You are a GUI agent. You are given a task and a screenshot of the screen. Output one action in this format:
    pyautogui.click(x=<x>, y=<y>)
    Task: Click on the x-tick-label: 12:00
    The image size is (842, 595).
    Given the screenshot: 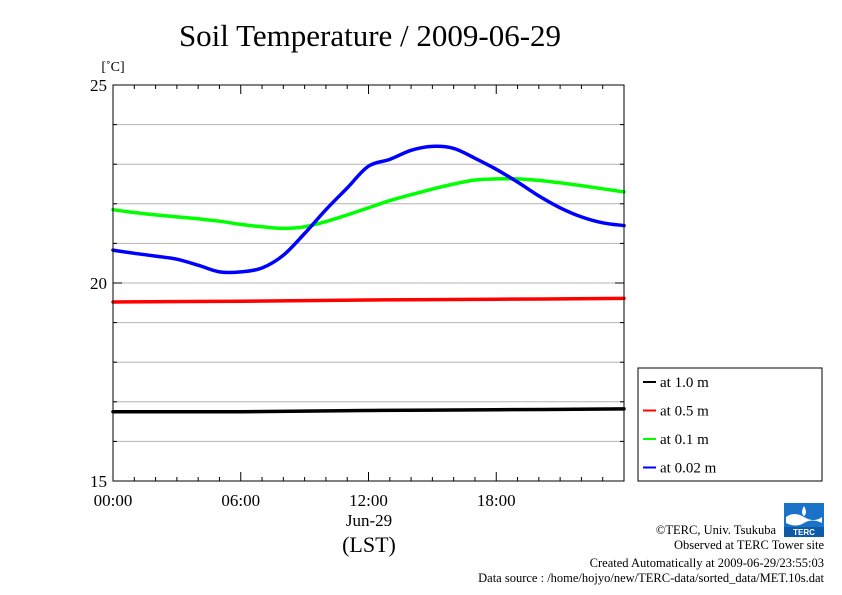 What is the action you would take?
    pyautogui.click(x=368, y=500)
    